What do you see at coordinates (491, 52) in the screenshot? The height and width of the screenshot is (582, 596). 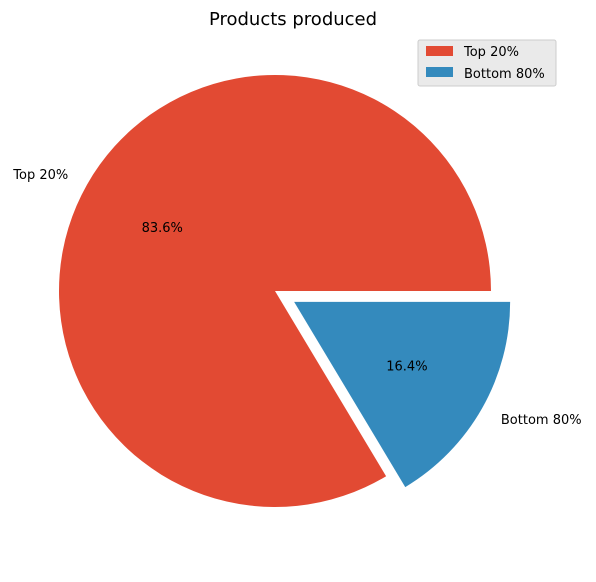 I see `legend-label-top-20: Top 20%` at bounding box center [491, 52].